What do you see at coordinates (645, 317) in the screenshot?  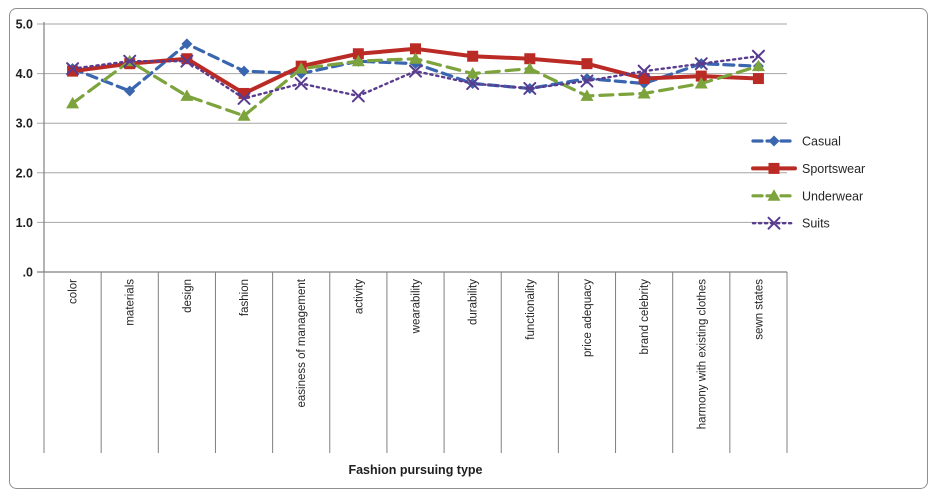 I see `category-label: brand celebrity` at bounding box center [645, 317].